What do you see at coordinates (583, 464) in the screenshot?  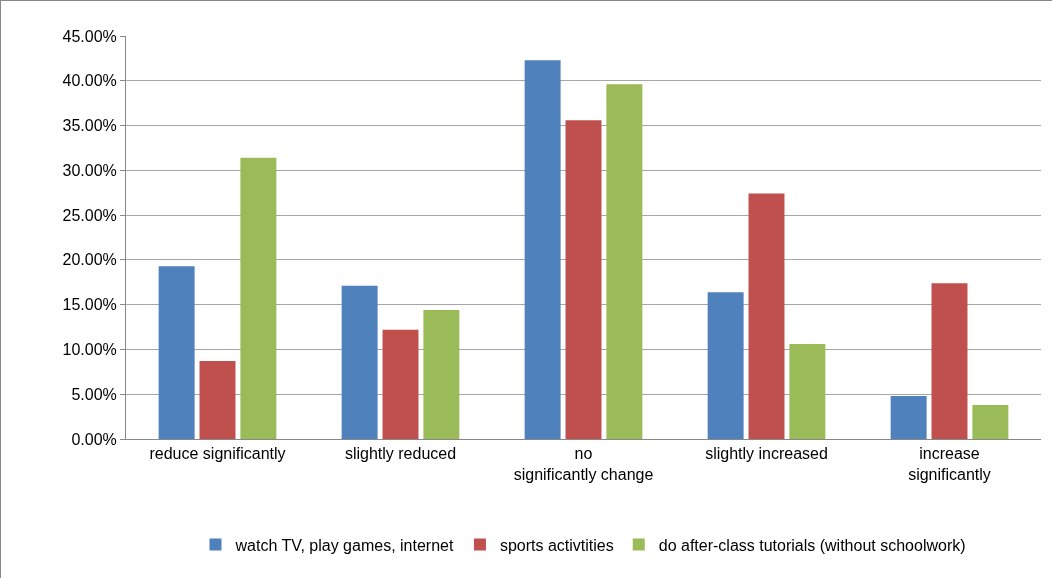 I see `x-tick-label: no significantly change` at bounding box center [583, 464].